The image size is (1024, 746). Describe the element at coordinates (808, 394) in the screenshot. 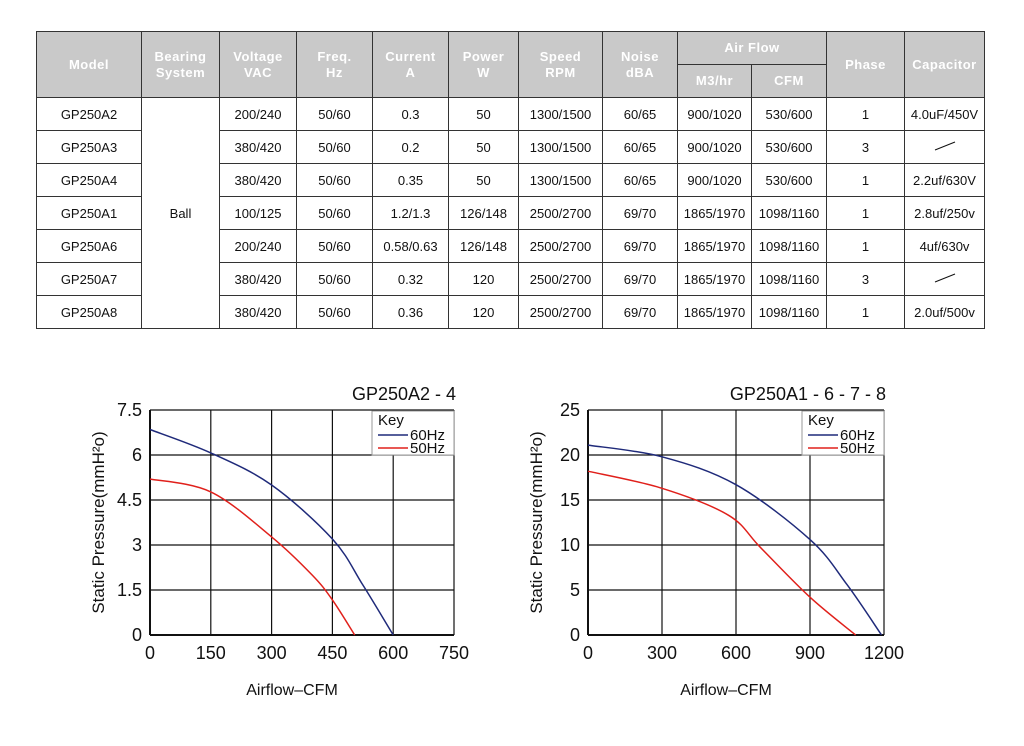

I see `chart-title: GP250A1 - 6 - 7 - 8` at that location.